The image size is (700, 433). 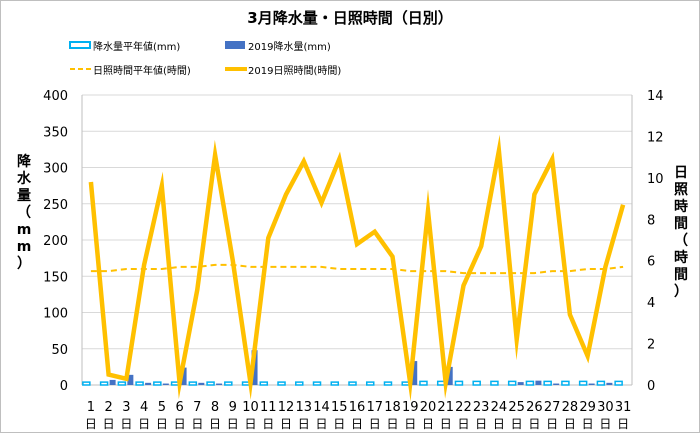 What do you see at coordinates (339, 407) in the screenshot?
I see `x-tick-label: 15` at bounding box center [339, 407].